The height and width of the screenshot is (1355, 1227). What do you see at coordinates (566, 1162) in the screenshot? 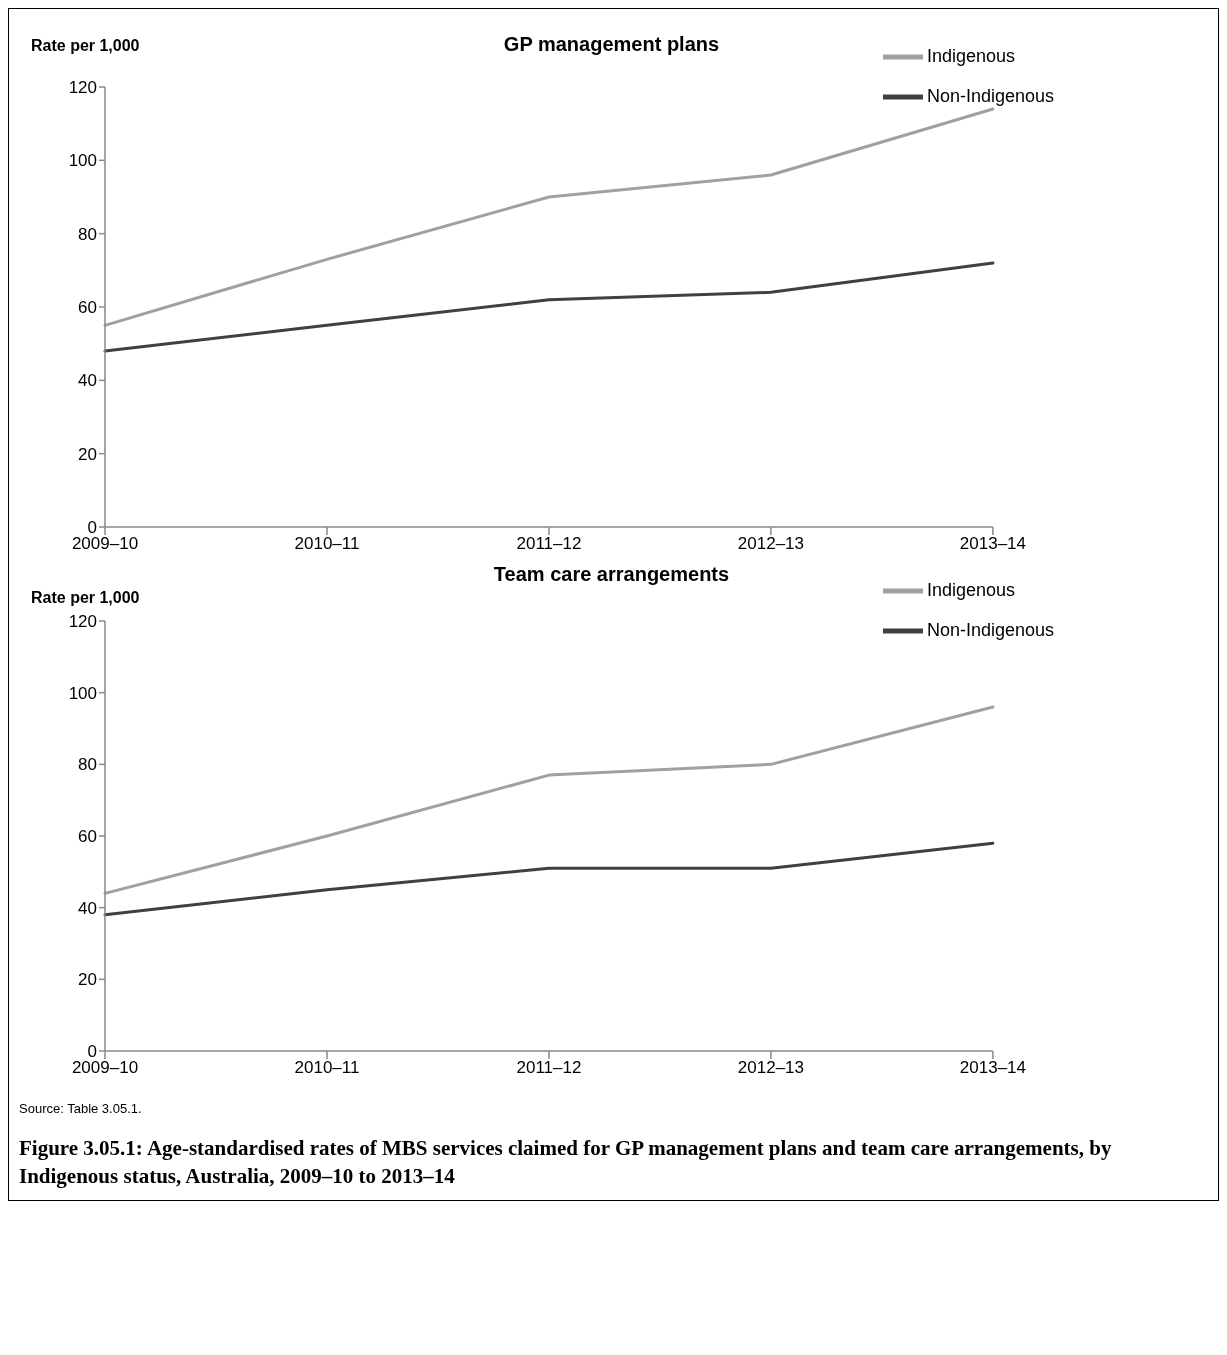
I see `caption: Figure 3.05.1: Age-standardised rates of MBS services claimed for GP management plans and team care arrangements, by Indigenous status, Australia, 2009–10 to 2013–14` at bounding box center [566, 1162].